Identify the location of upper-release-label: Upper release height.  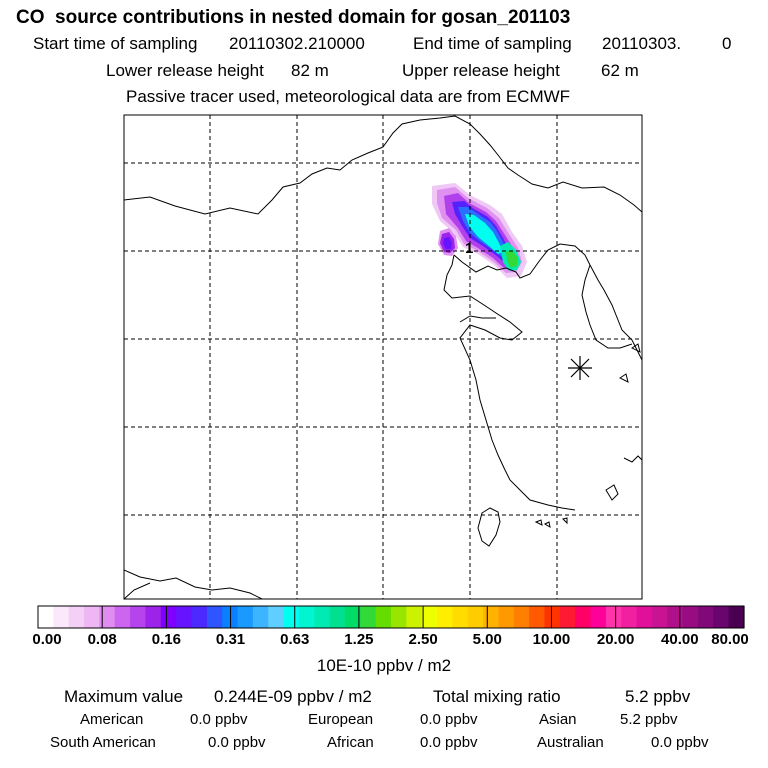
(481, 70).